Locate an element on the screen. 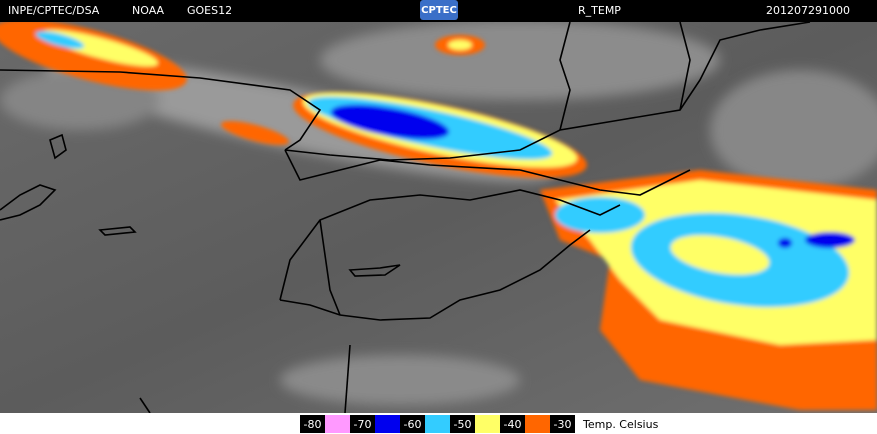 This screenshot has width=877, height=434. header-source: INPE/CPTEC/DSA is located at coordinates (54, 10).